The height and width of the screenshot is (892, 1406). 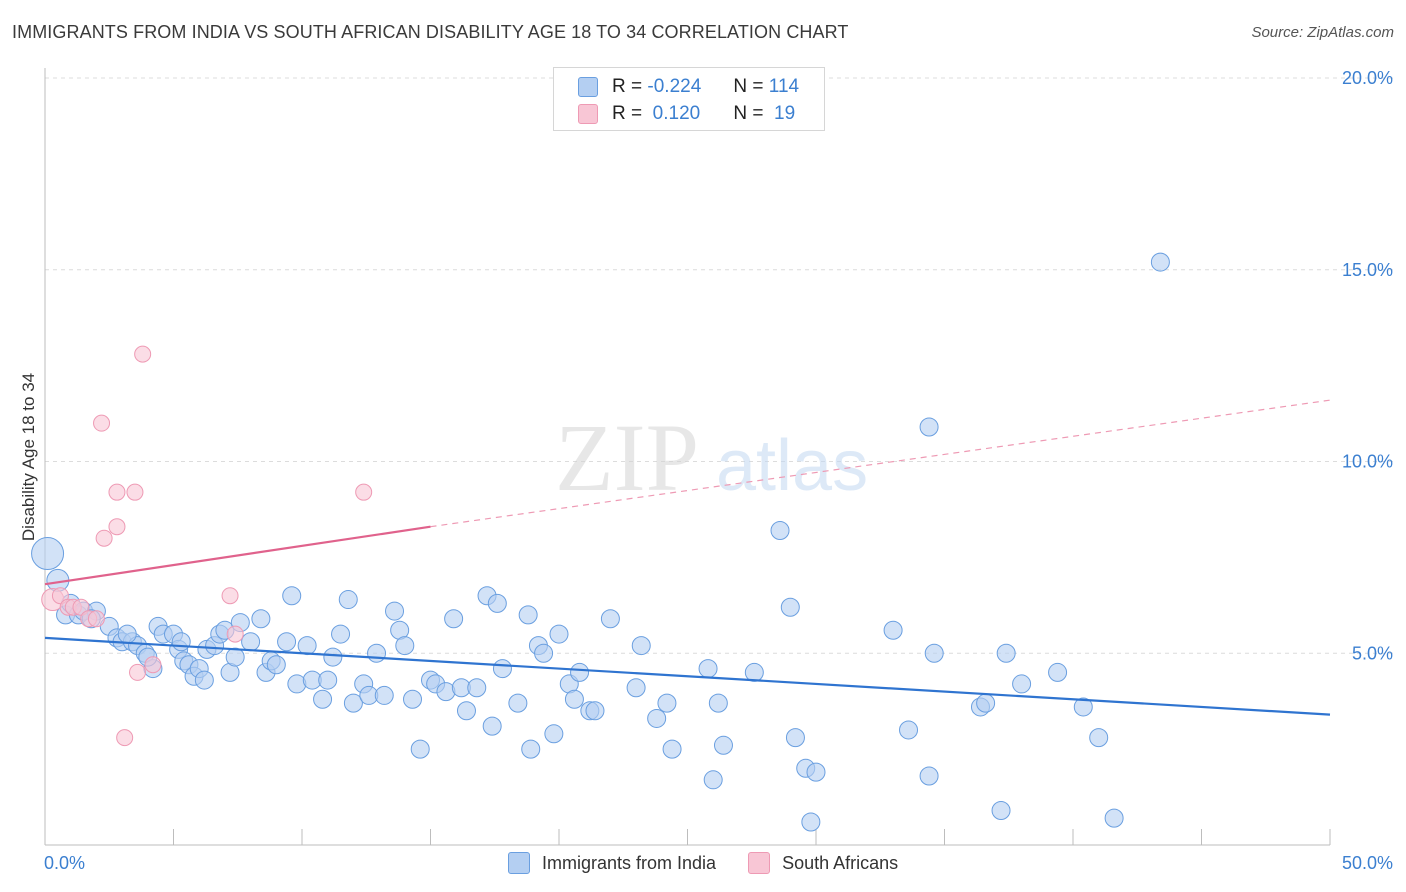 What do you see at coordinates (64, 863) in the screenshot?
I see `x-tick-label: 0.0%` at bounding box center [64, 863].